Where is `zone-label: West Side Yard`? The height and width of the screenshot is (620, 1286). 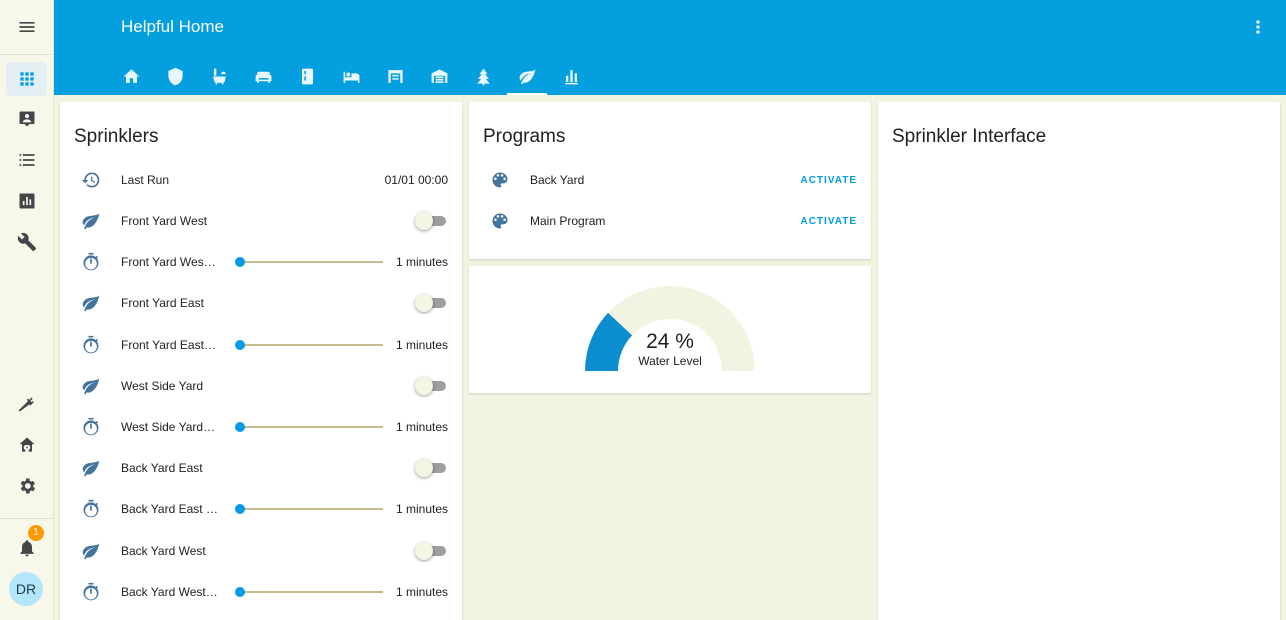 zone-label: West Side Yard is located at coordinates (162, 385).